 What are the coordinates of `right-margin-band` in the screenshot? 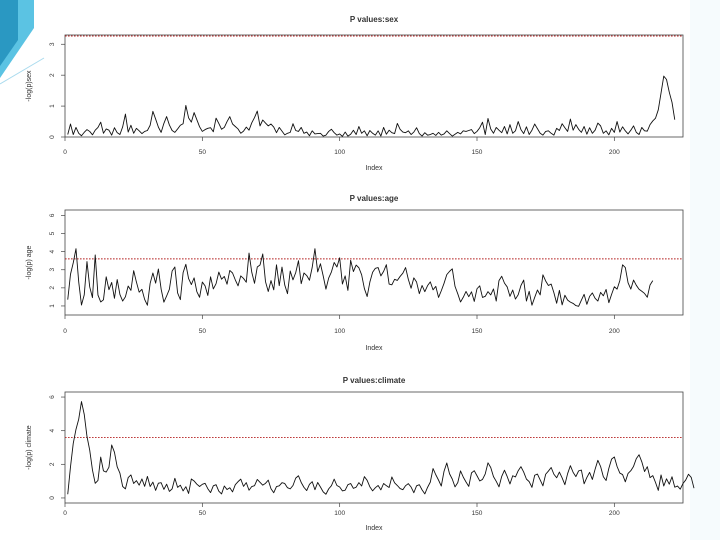 It's located at (705, 270).